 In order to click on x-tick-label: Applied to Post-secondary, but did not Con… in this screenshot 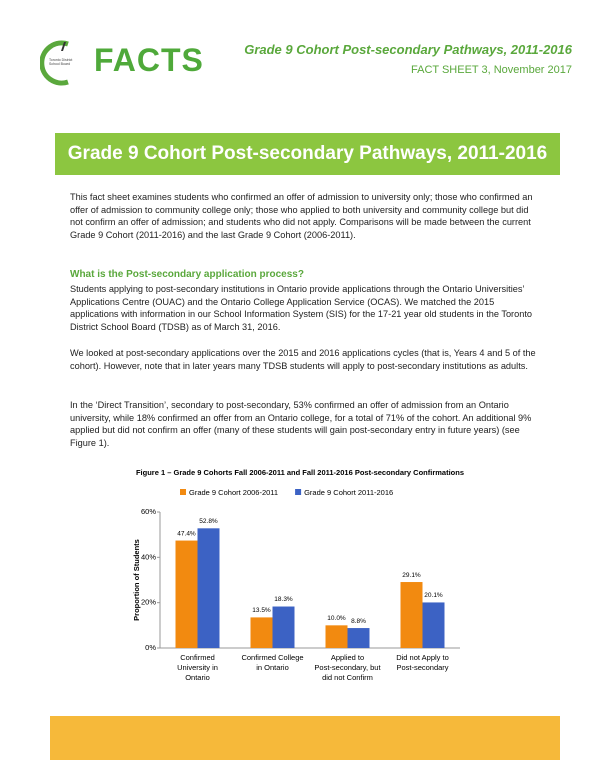, I will do `click(347, 667)`.